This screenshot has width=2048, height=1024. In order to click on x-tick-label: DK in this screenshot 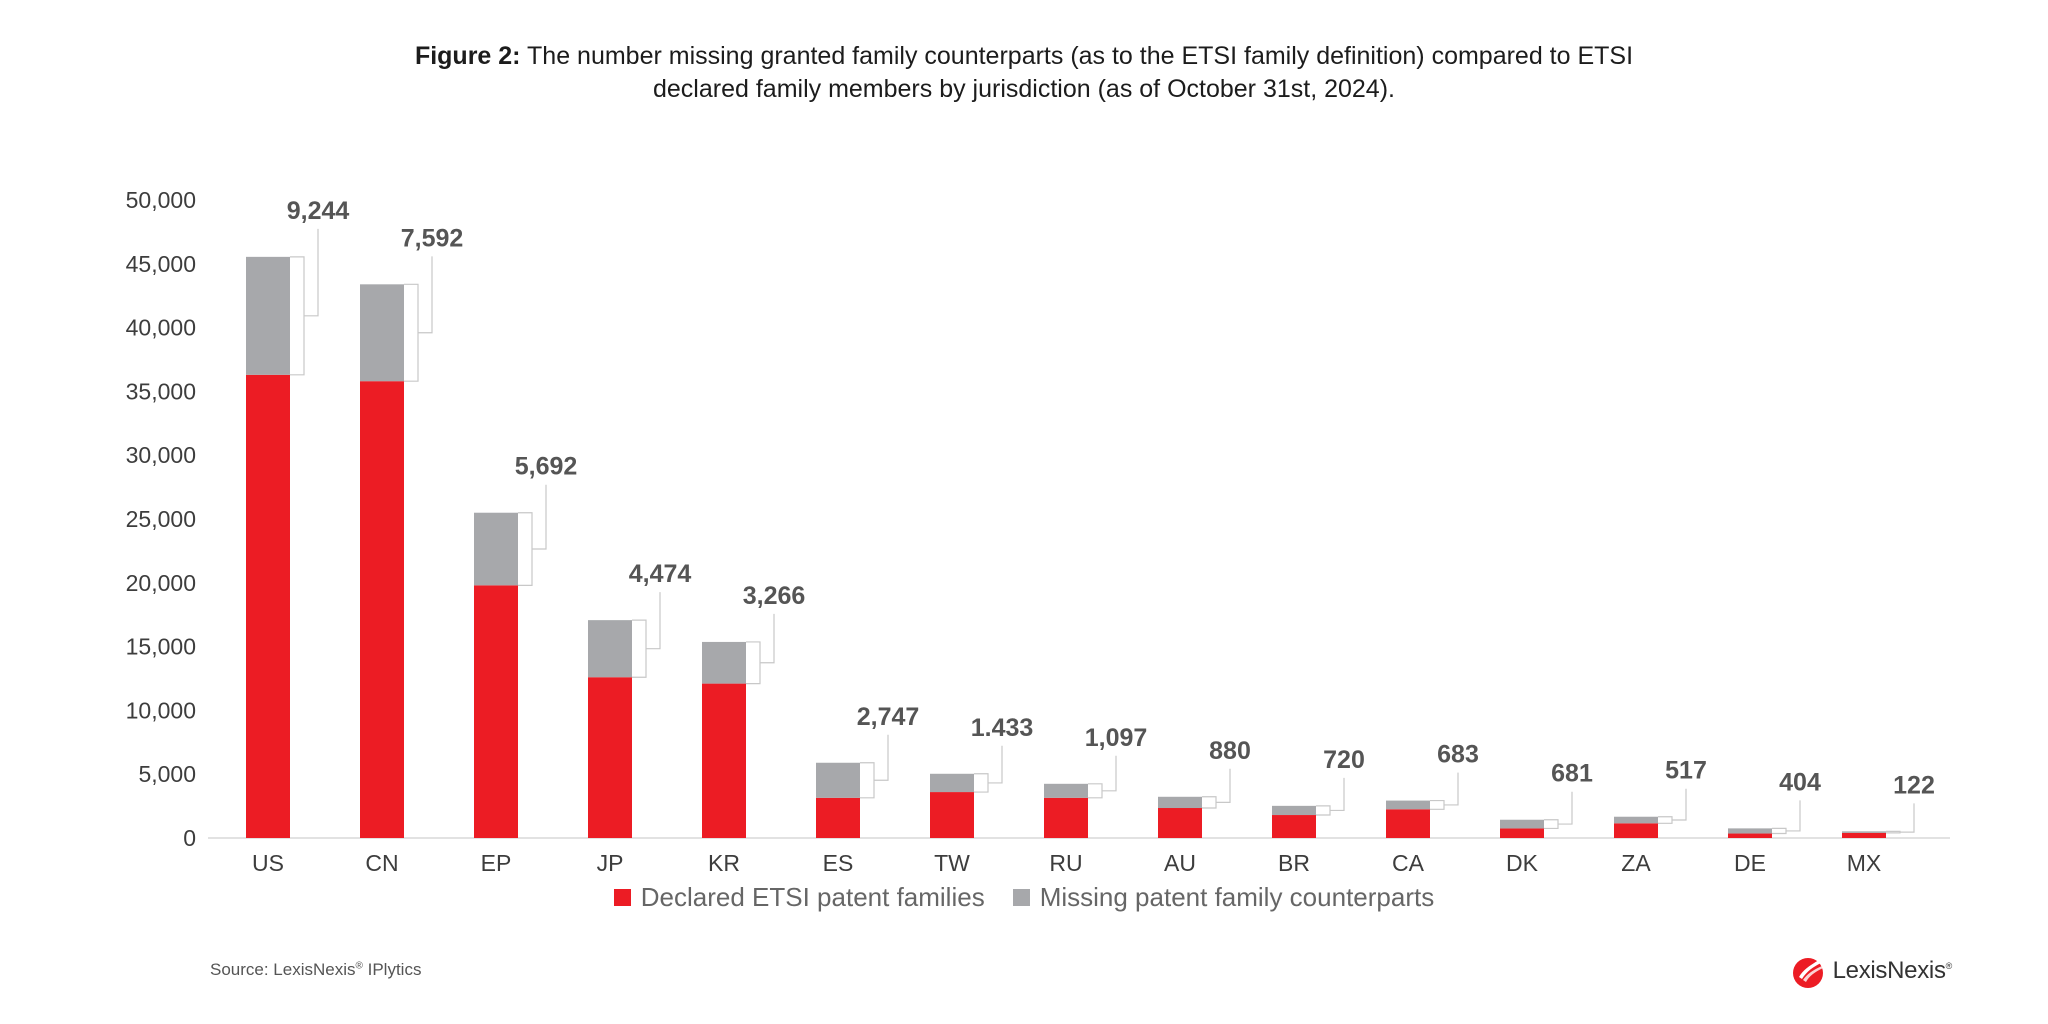, I will do `click(1522, 863)`.